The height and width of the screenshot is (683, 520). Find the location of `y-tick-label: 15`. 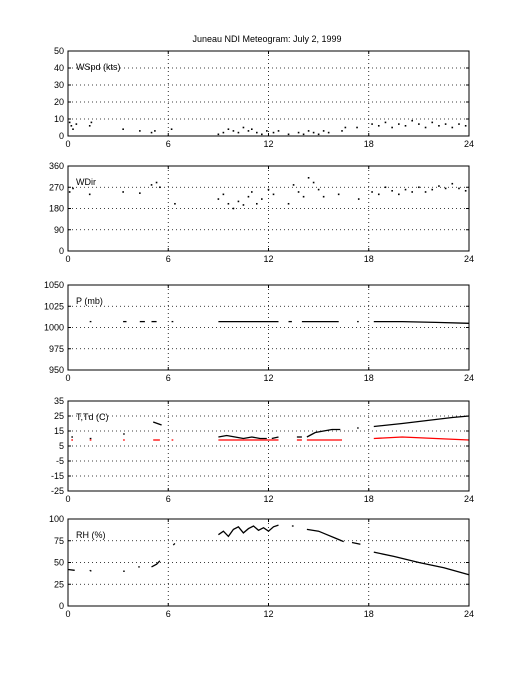

y-tick-label: 15 is located at coordinates (59, 431).